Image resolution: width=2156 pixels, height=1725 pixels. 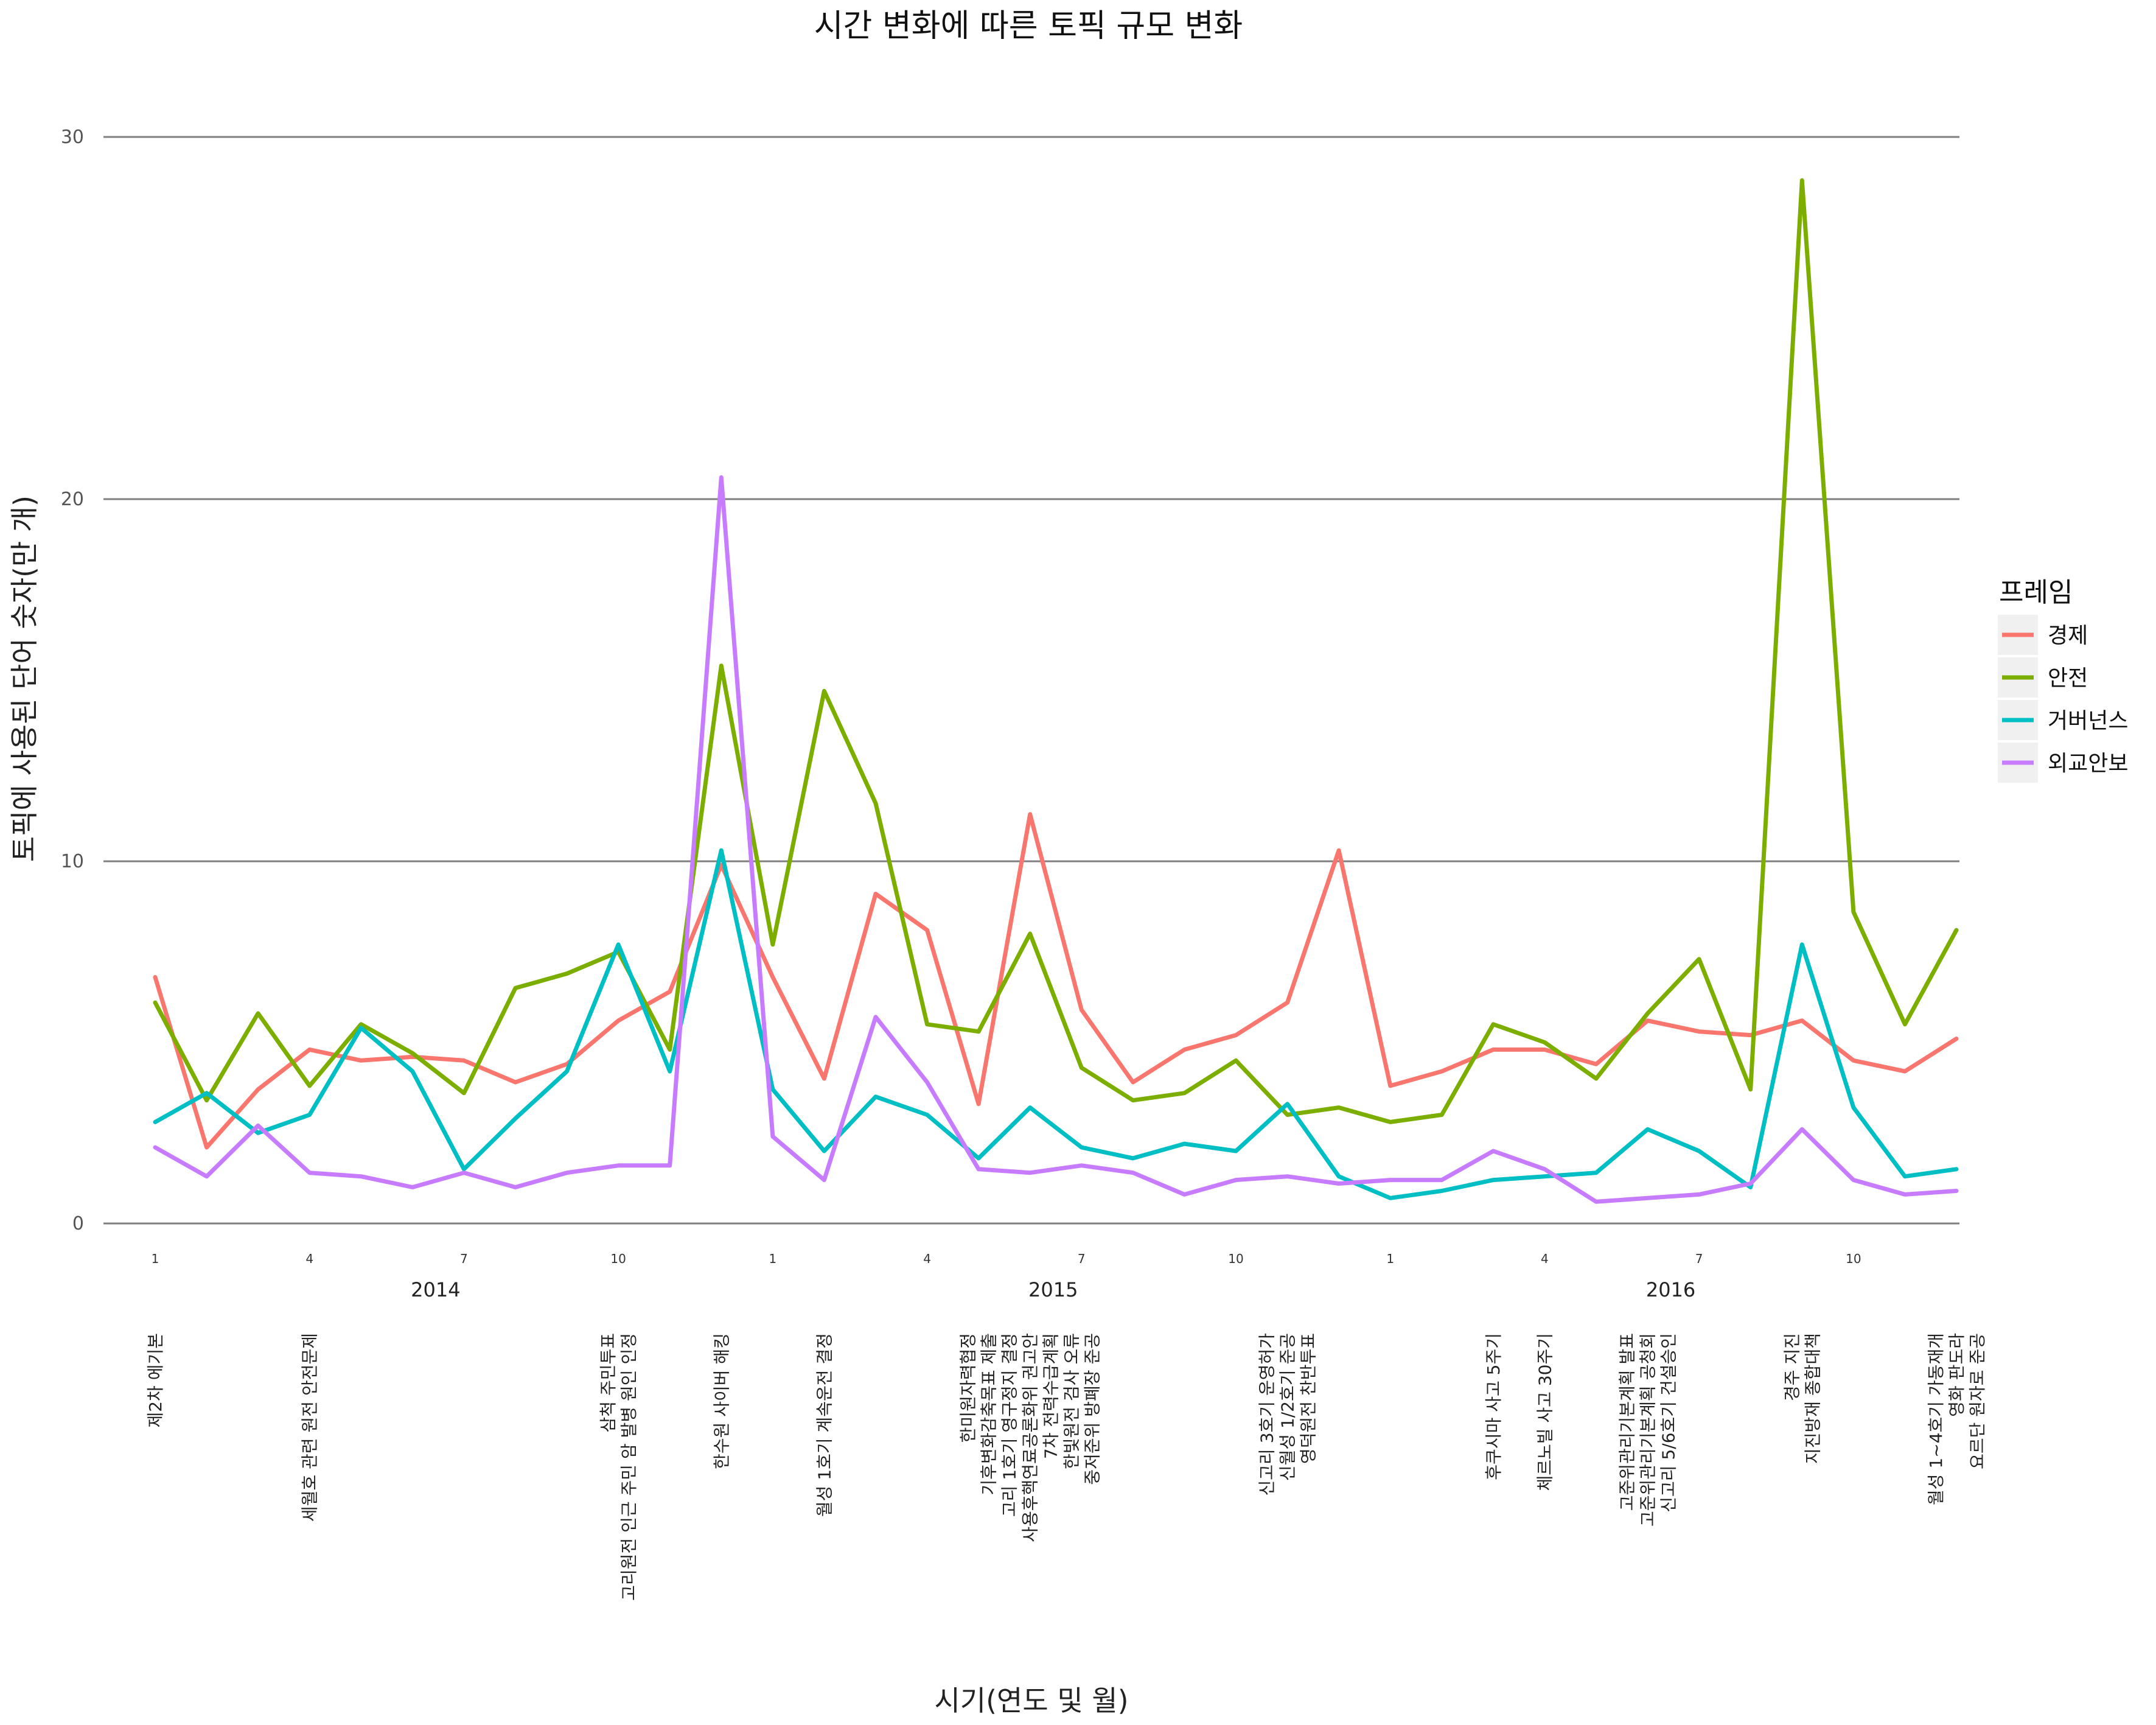 I want to click on y-tick-label: 10, so click(x=72, y=861).